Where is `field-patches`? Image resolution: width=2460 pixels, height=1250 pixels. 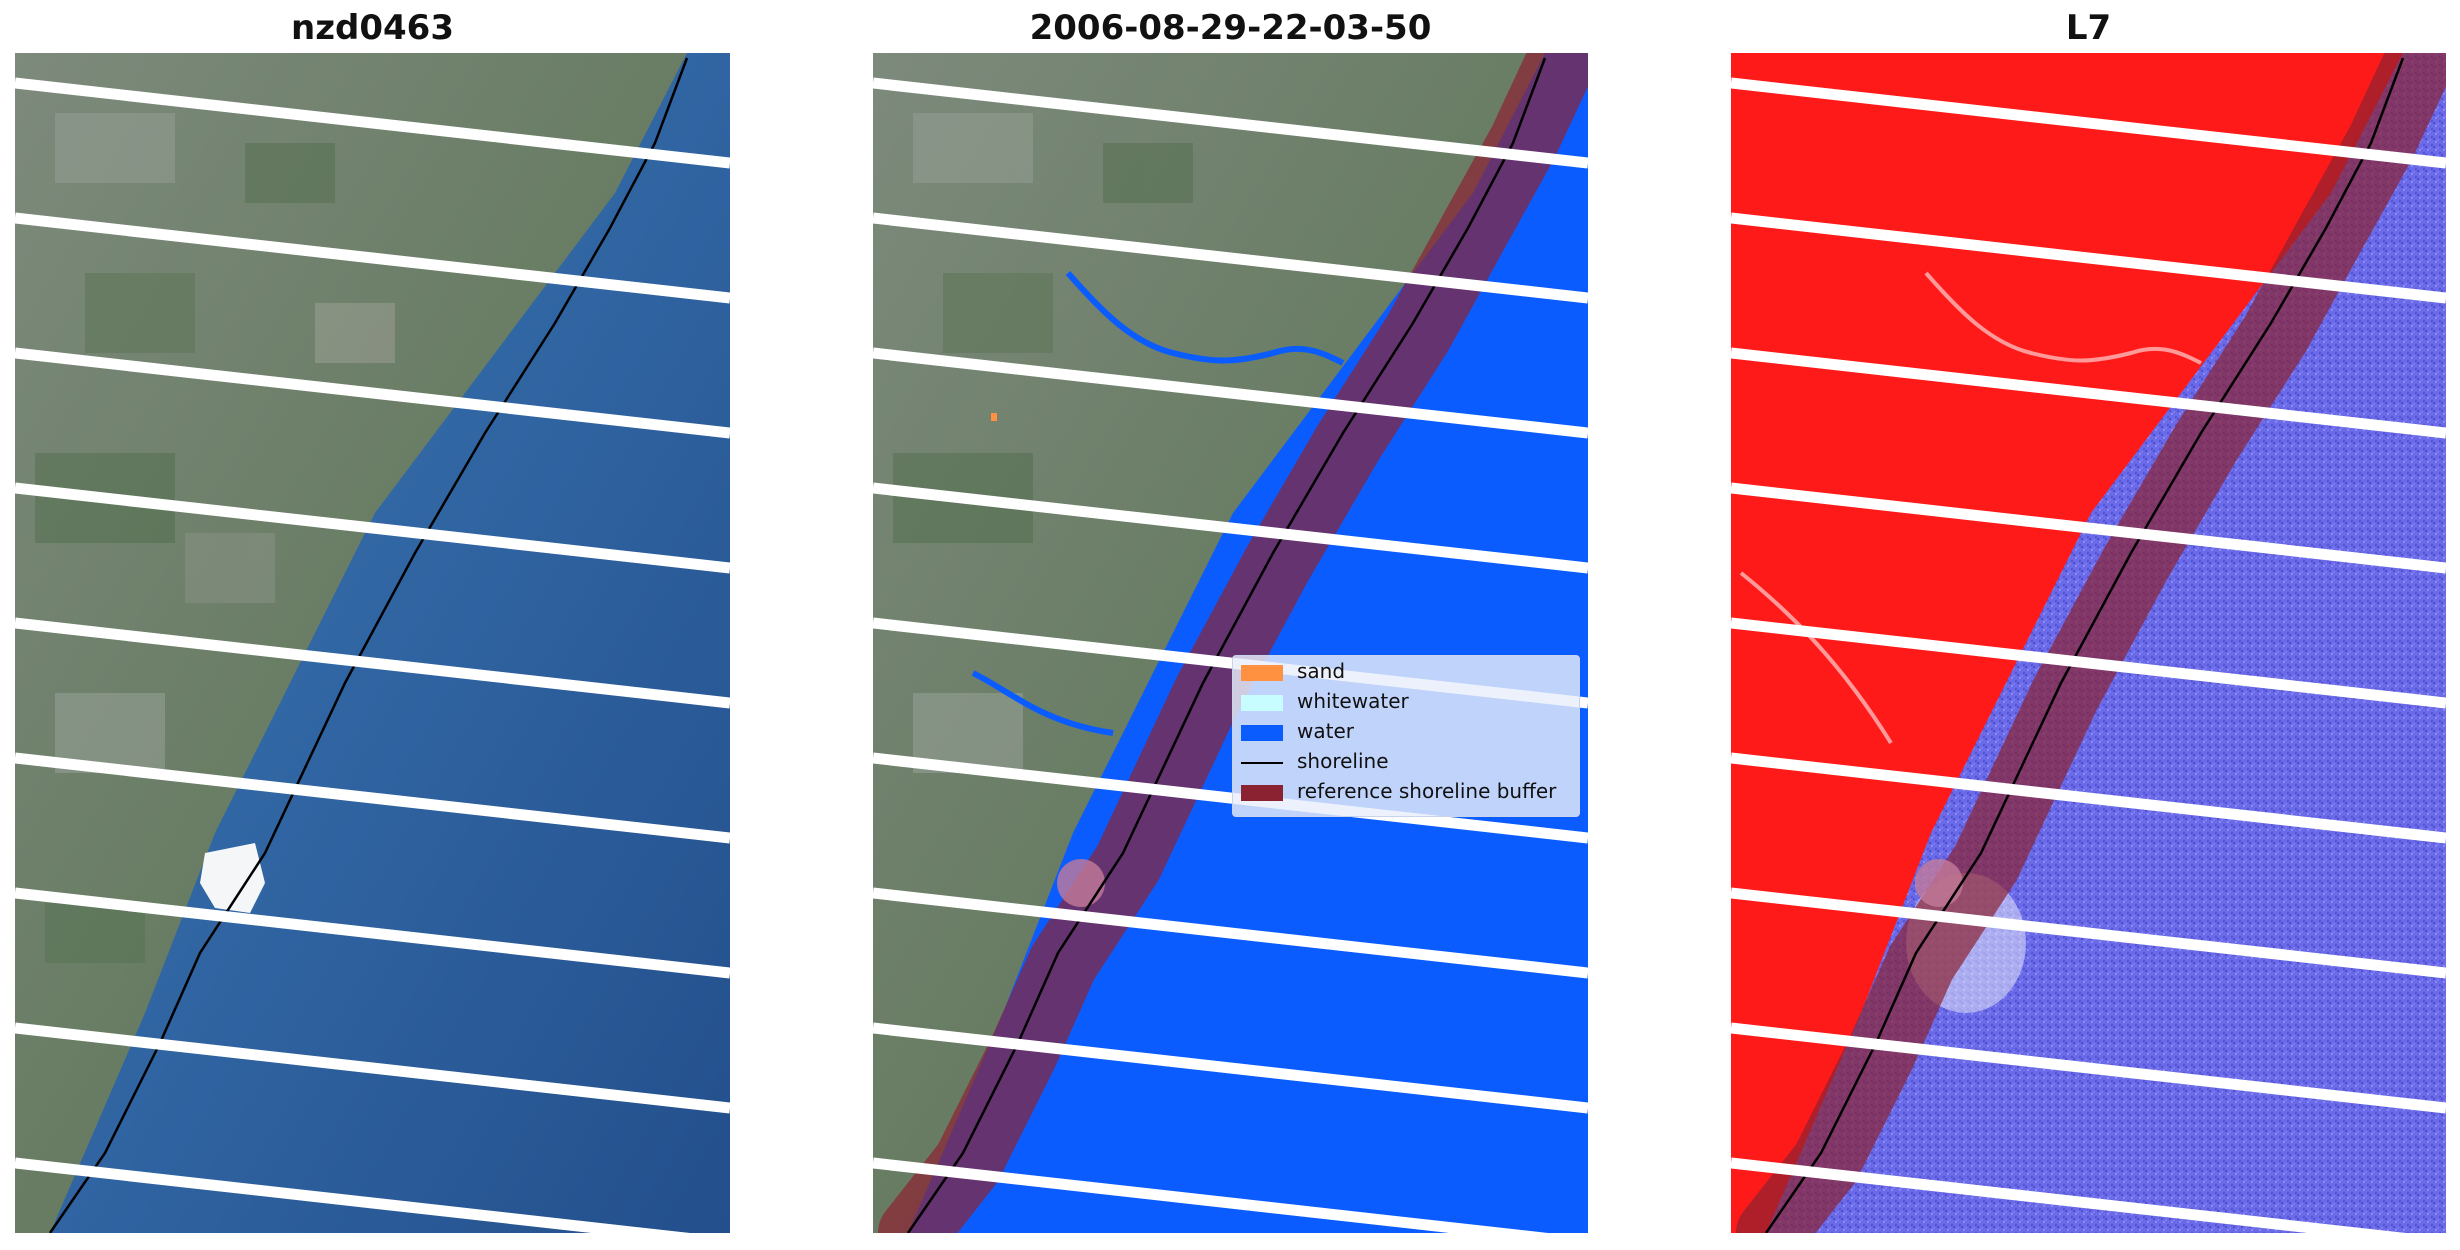 field-patches is located at coordinates (215, 538).